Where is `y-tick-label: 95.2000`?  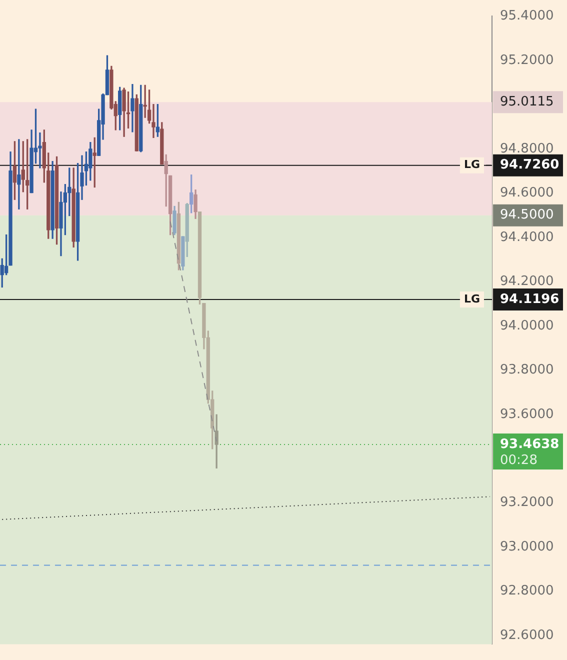
y-tick-label: 95.2000 is located at coordinates (527, 60).